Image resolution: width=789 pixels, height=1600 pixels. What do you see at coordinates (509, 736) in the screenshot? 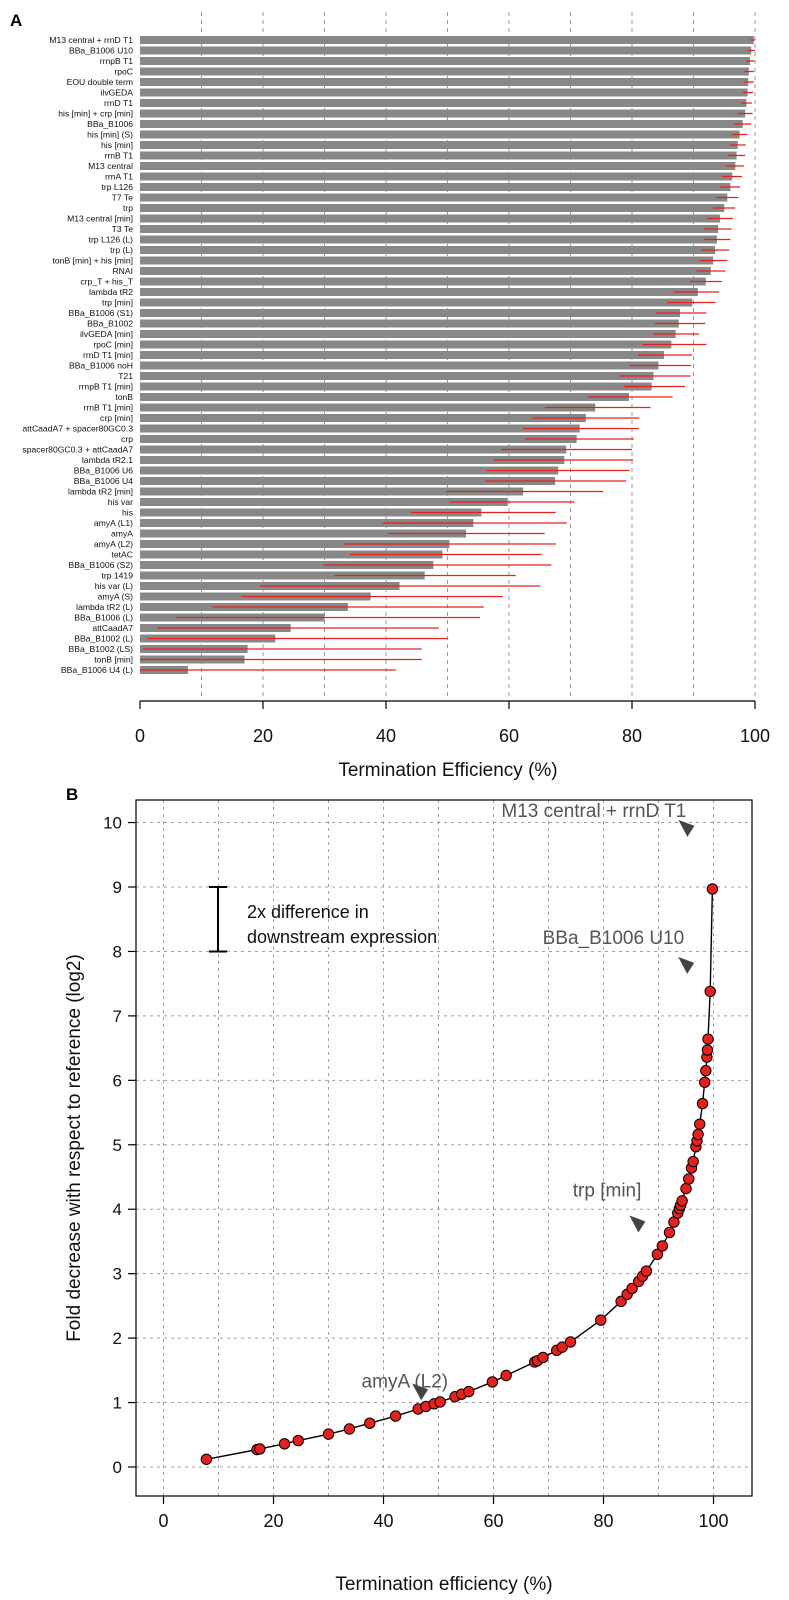
I see `x-tick-label: 60` at bounding box center [509, 736].